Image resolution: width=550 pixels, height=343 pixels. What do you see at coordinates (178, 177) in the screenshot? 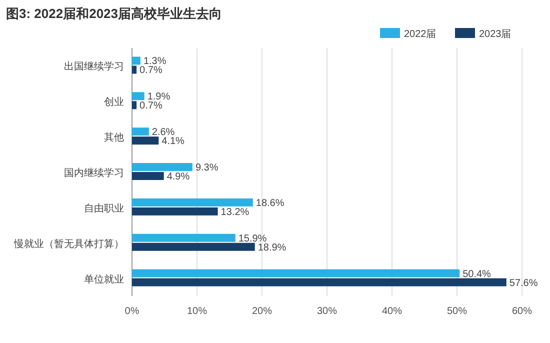
I see `data-label: 4.9%` at bounding box center [178, 177].